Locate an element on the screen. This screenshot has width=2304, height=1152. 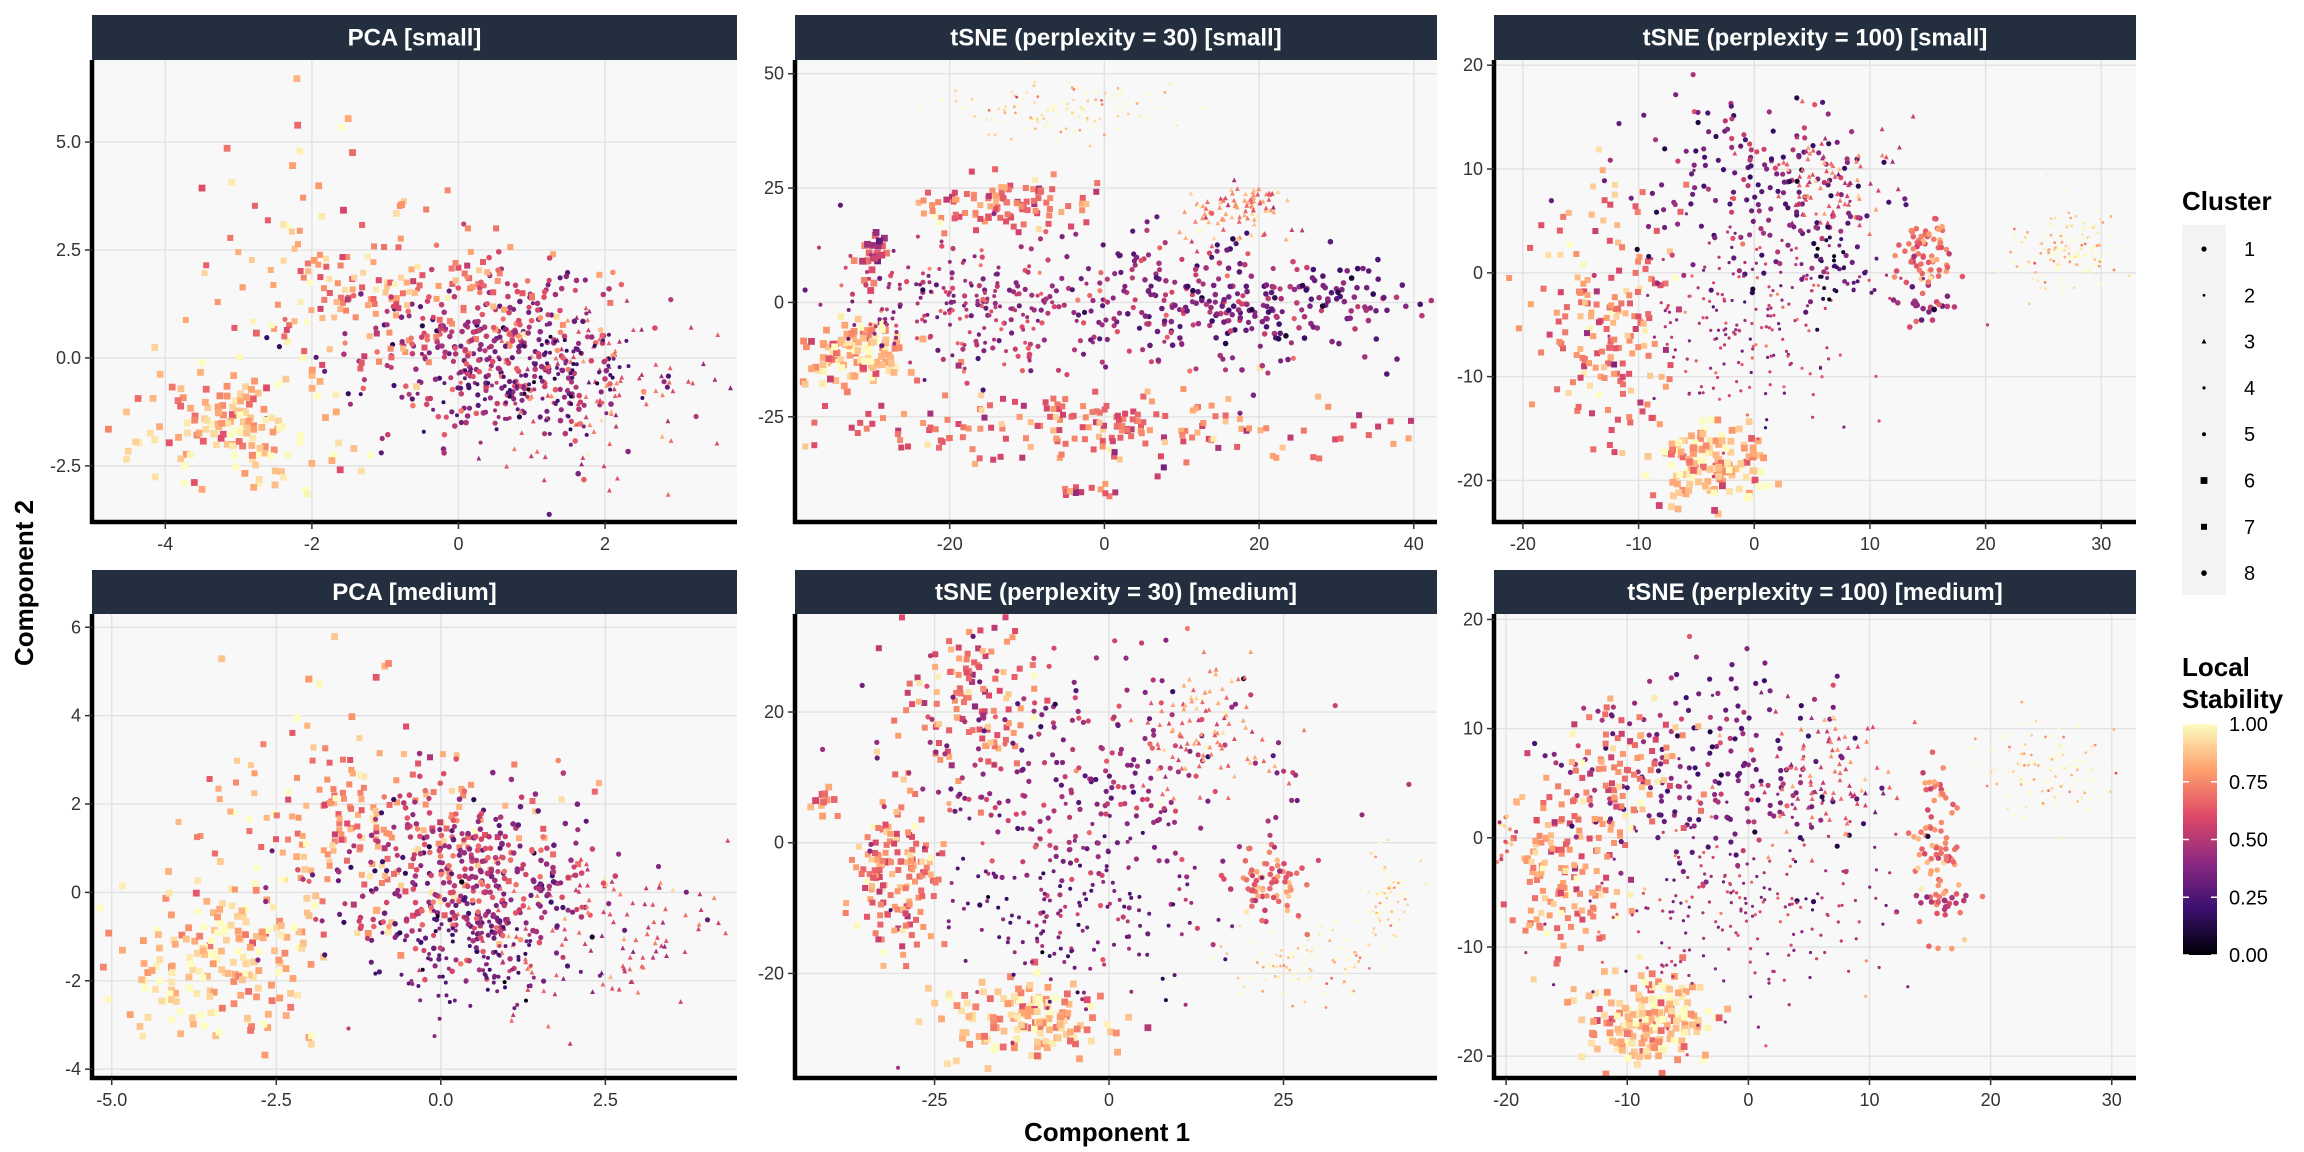
y-tick-label: 4 is located at coordinates (76, 716).